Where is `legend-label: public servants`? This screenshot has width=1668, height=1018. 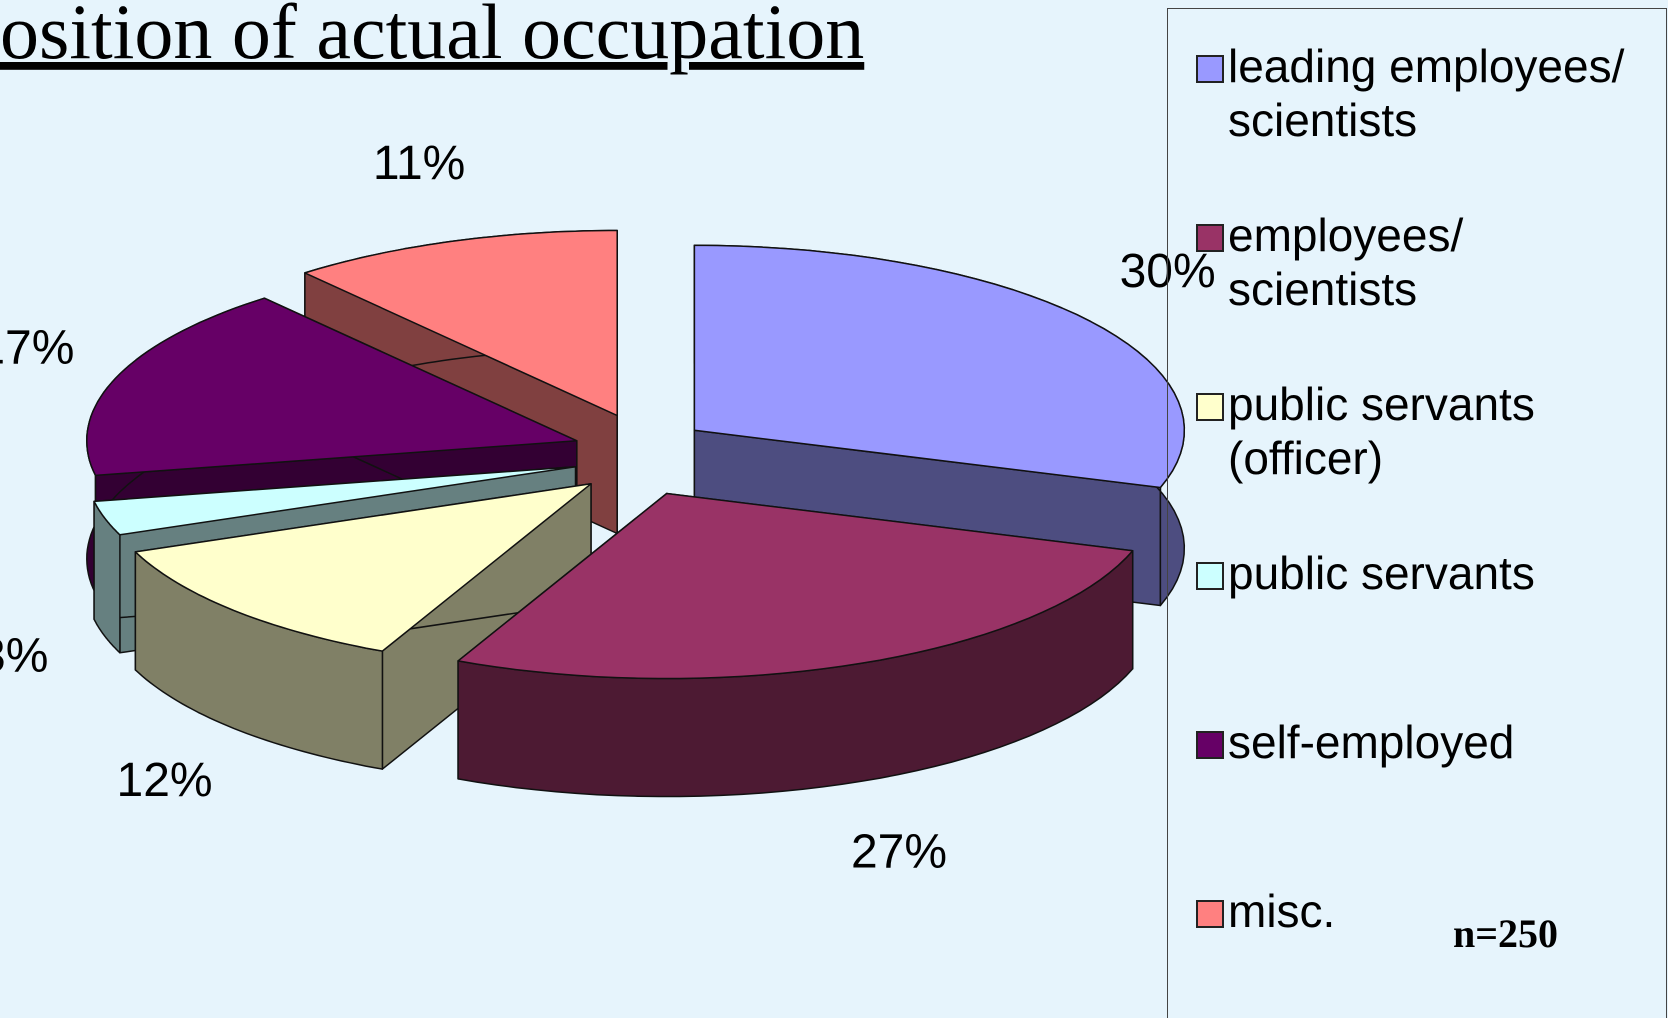
legend-label: public servants is located at coordinates (1381, 573).